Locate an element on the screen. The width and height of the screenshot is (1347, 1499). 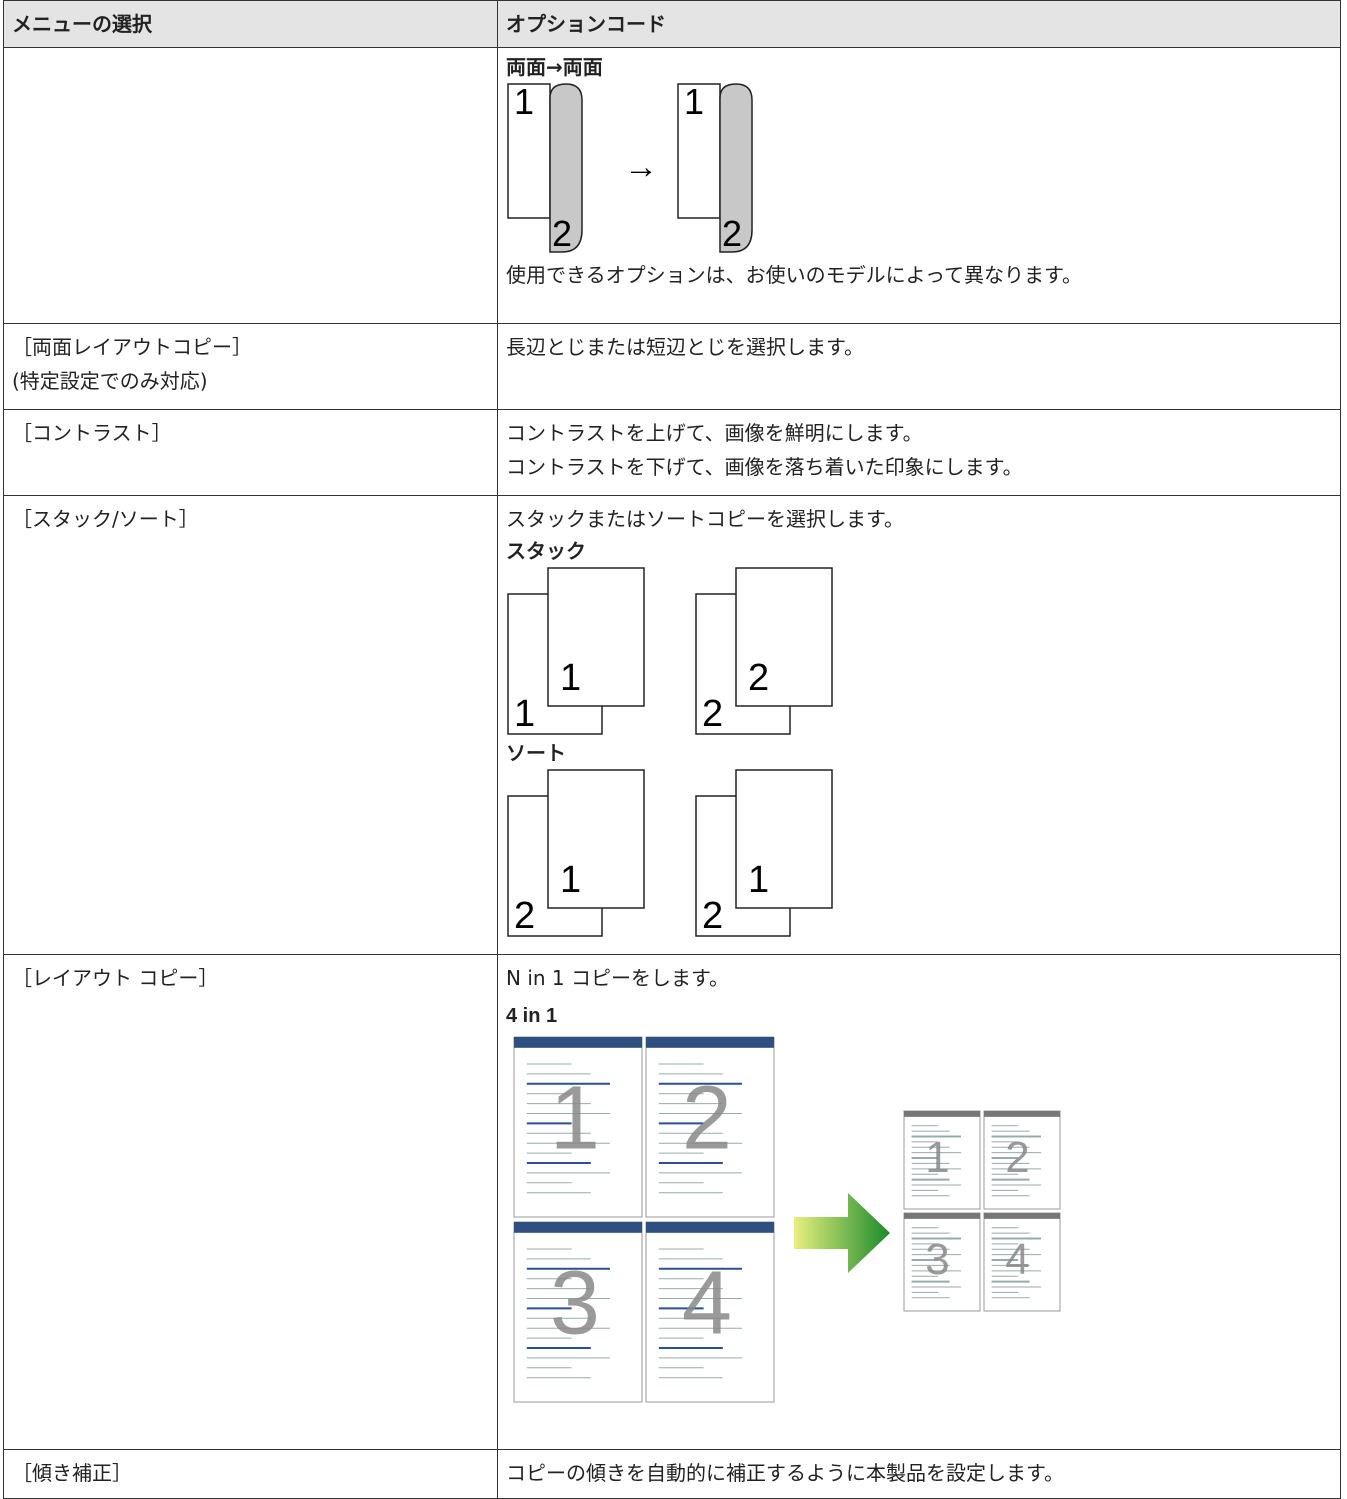
header-row: メニューの選択 オプションコード is located at coordinates (672, 24).